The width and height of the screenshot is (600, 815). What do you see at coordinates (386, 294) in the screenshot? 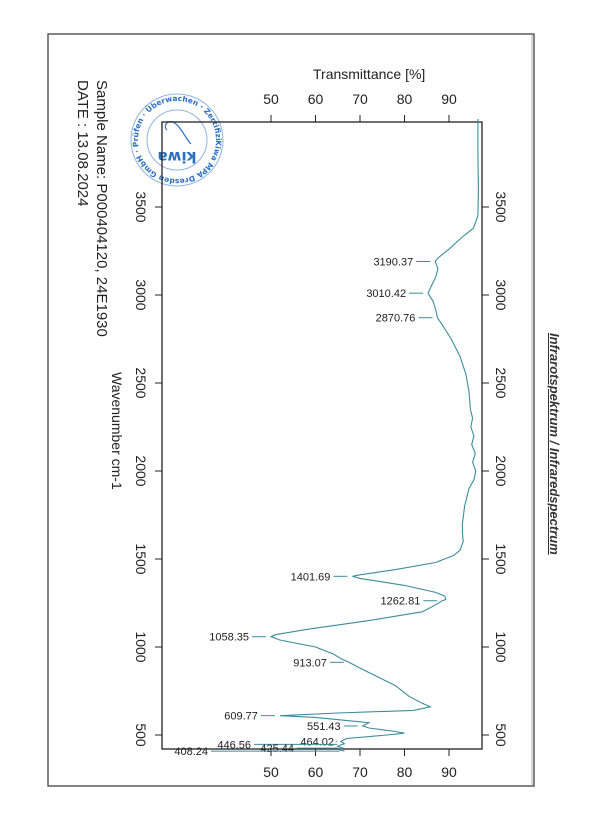
I see `peak-label: 3010.42` at bounding box center [386, 294].